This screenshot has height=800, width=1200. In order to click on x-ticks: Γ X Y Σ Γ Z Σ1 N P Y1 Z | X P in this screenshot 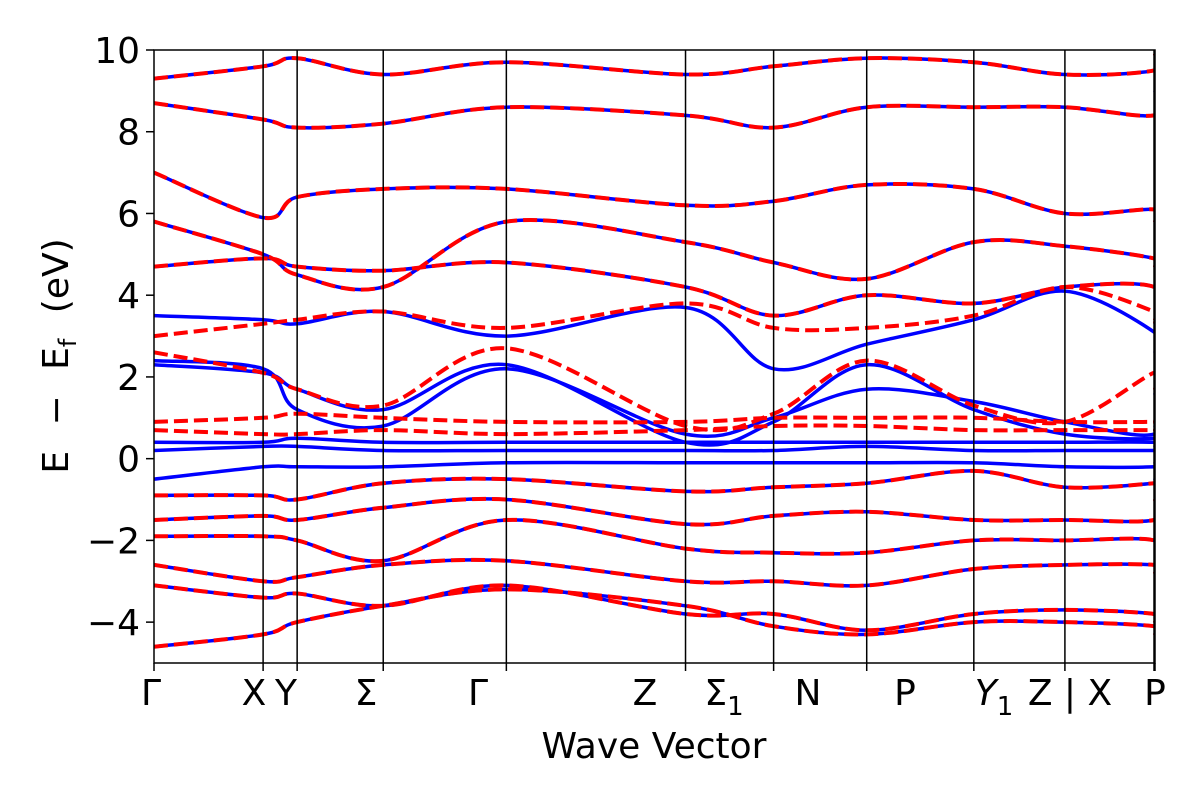, I will do `click(653, 692)`.